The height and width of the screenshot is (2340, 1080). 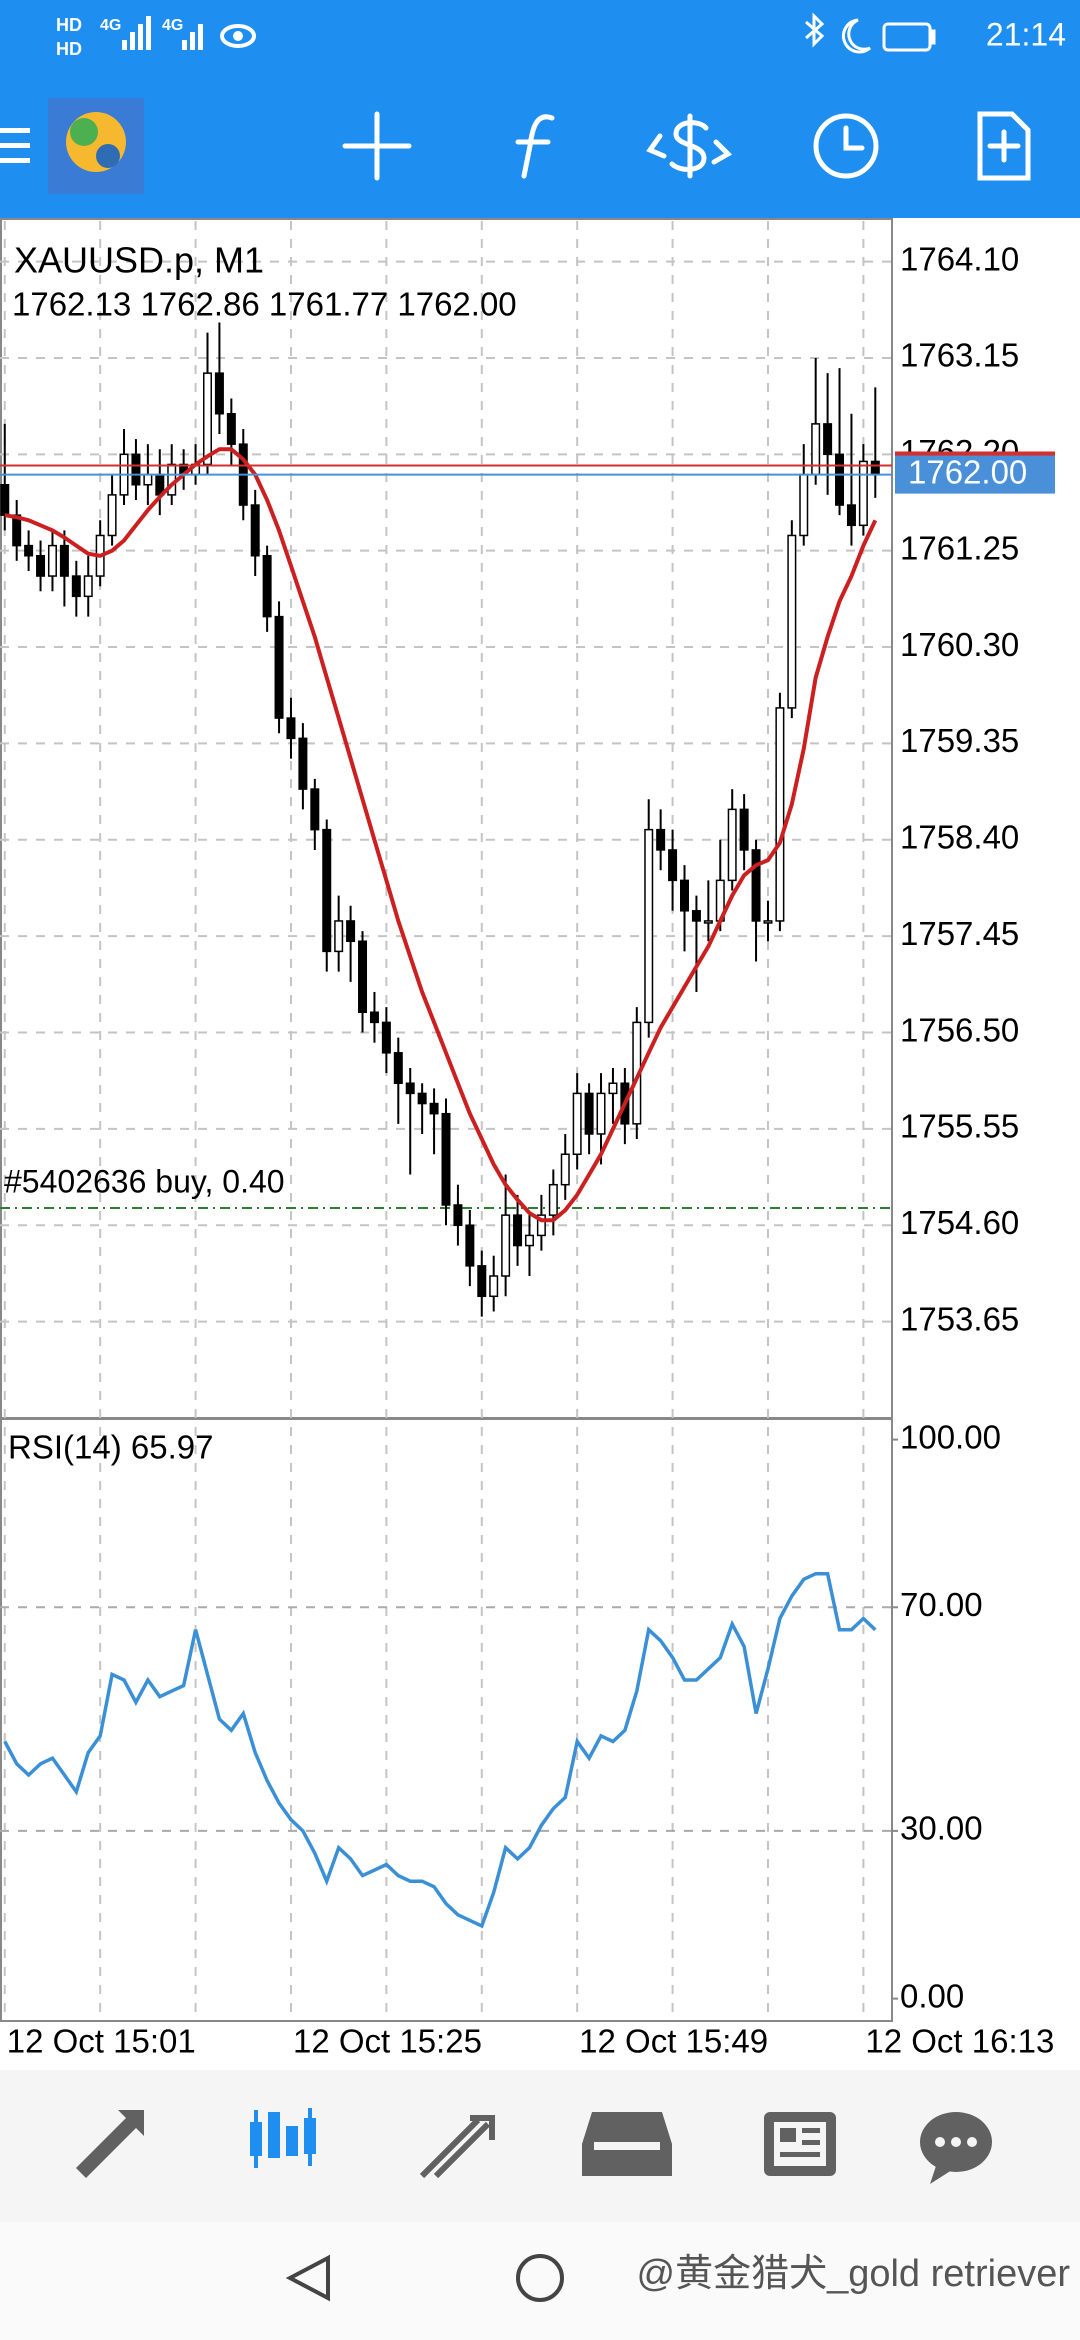 I want to click on bottom-nav, so click(x=540, y=2146).